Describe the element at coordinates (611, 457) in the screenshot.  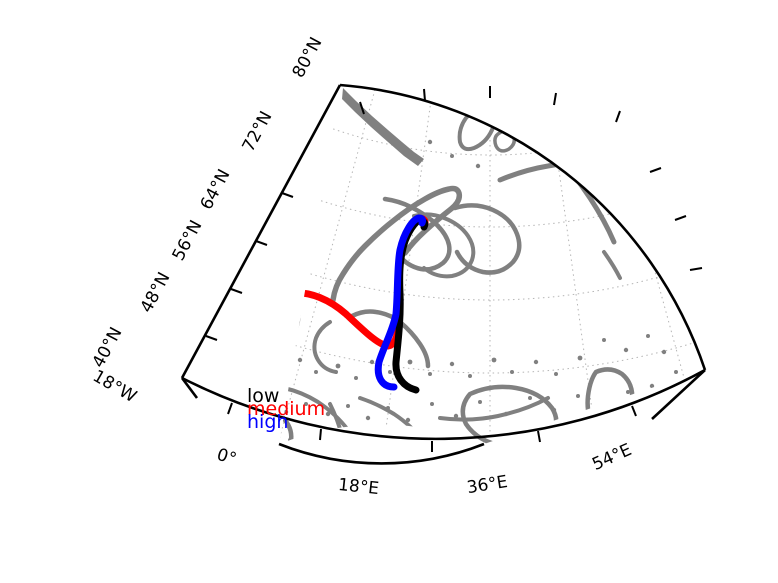
I see `lon-label-54e: 54°E` at that location.